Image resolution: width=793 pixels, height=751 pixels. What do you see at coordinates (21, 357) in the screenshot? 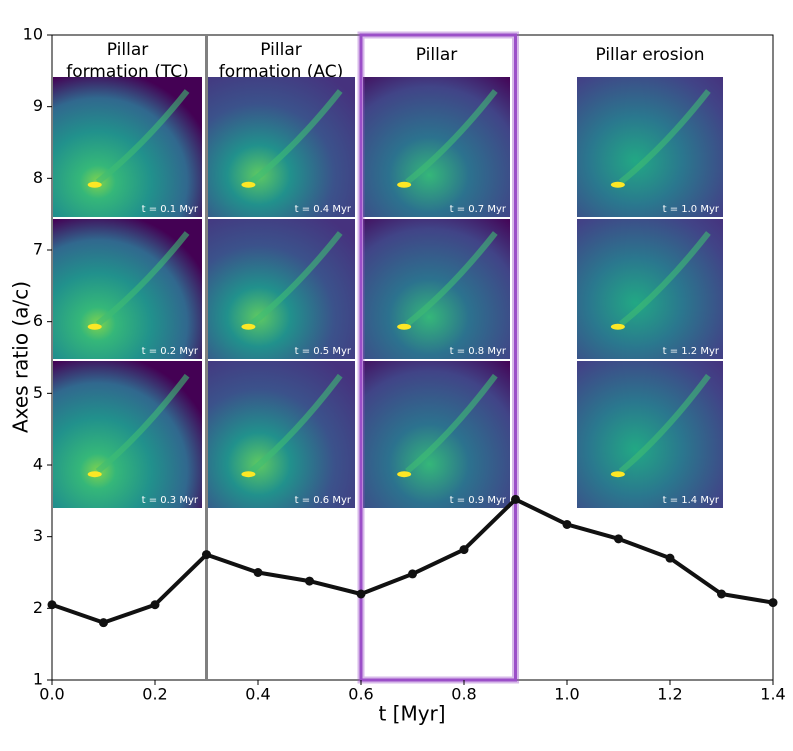
I see `y-axis-label: Axes ratio (a/c)` at bounding box center [21, 357].